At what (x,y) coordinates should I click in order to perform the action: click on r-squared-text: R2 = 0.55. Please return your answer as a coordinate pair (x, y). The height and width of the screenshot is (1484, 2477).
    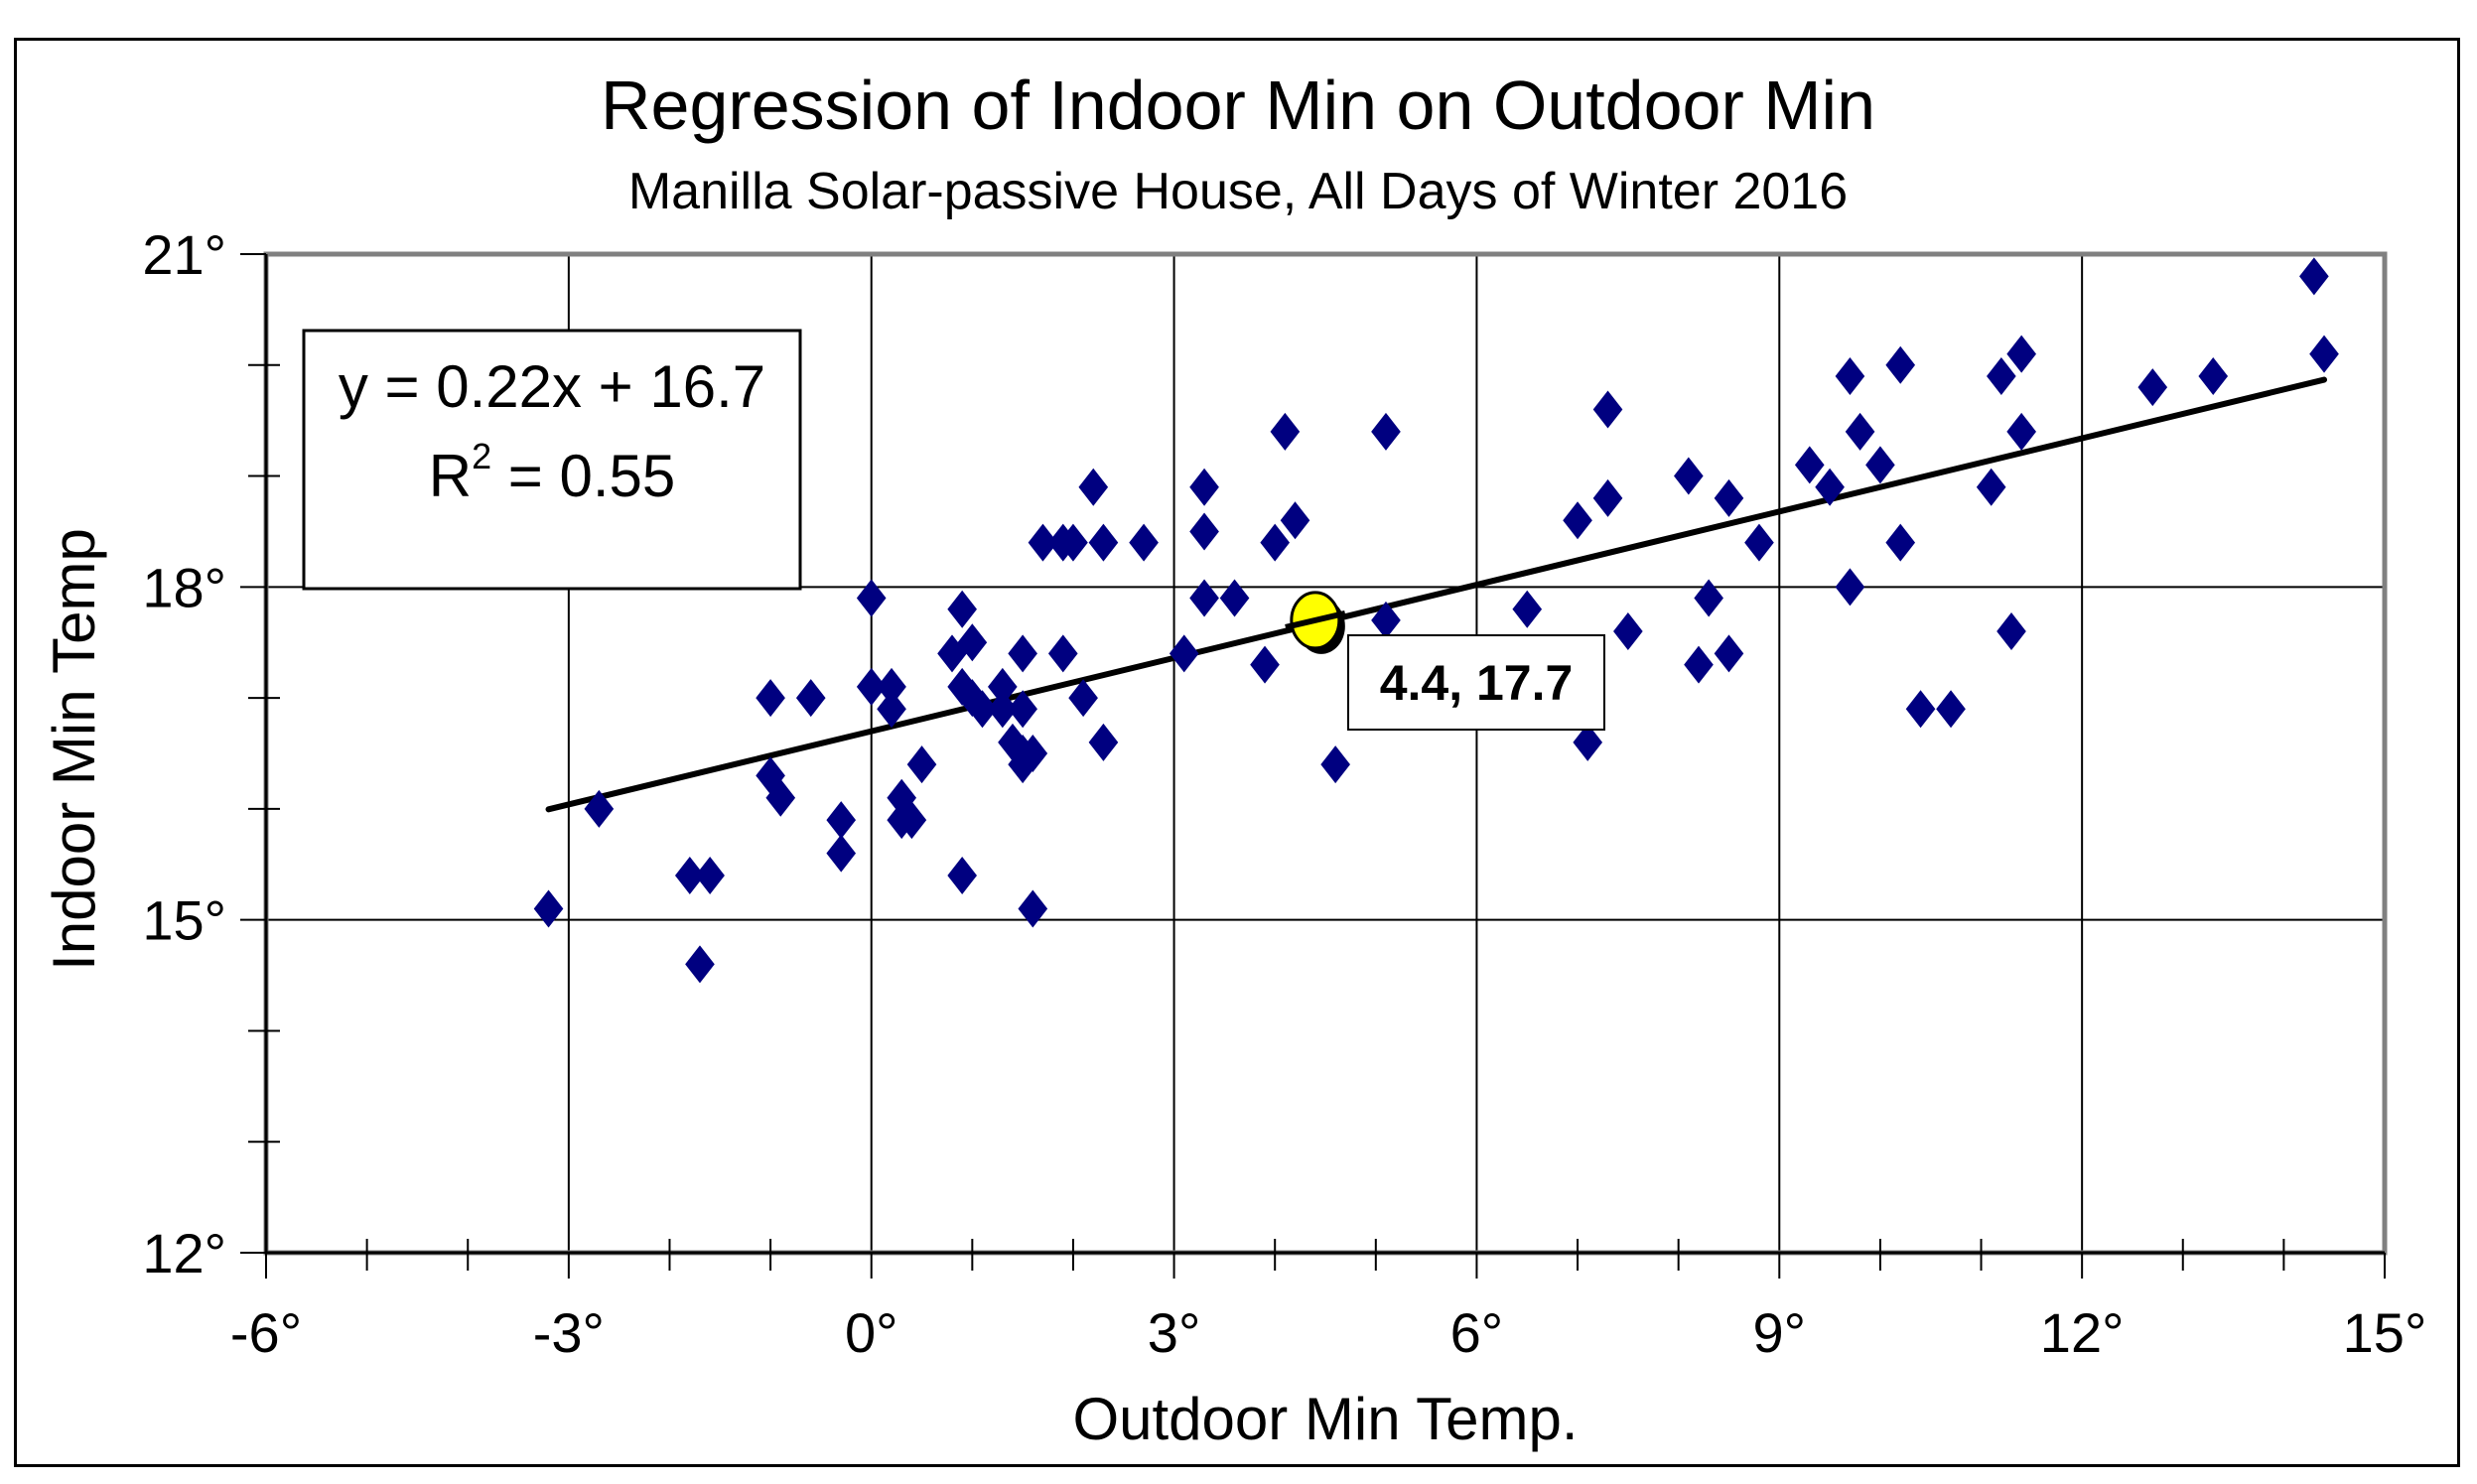
    Looking at the image, I should click on (553, 472).